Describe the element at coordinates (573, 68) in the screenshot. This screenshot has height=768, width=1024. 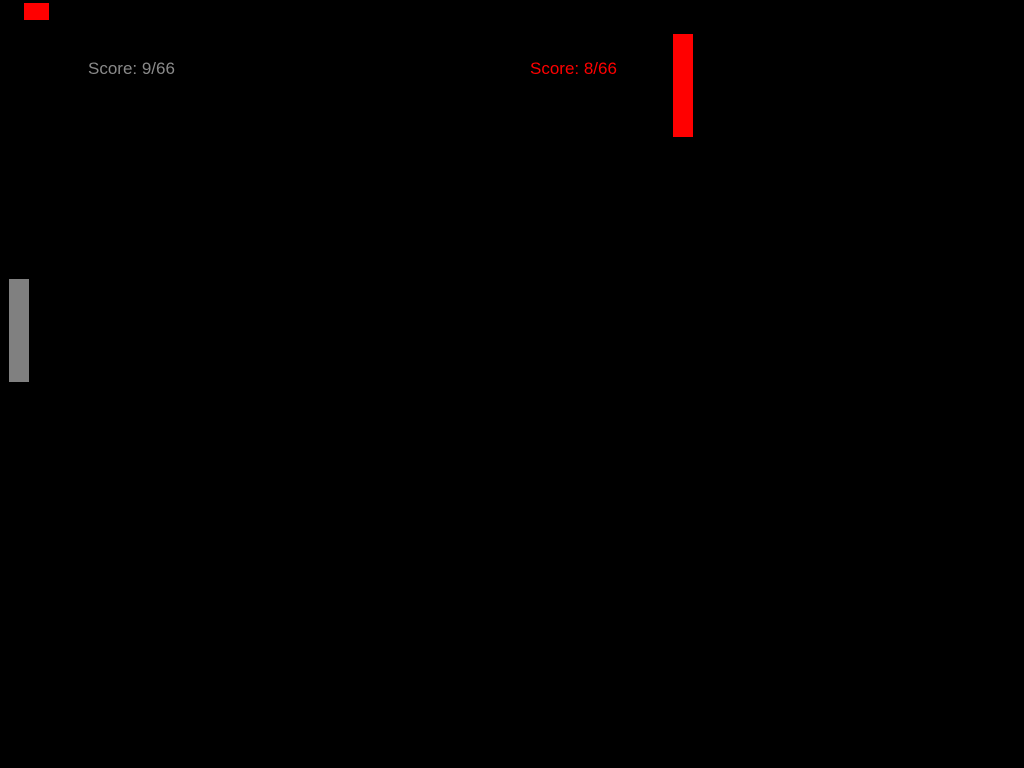
I see `right-player-score: Score: 8/66` at that location.